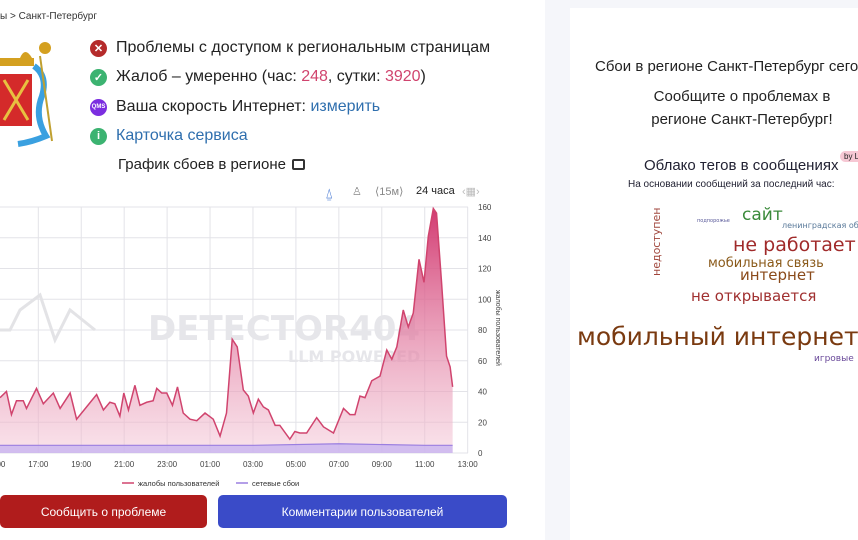 This screenshot has height=540, width=858. Describe the element at coordinates (485, 207) in the screenshot. I see `y-tick-label: 160` at that location.